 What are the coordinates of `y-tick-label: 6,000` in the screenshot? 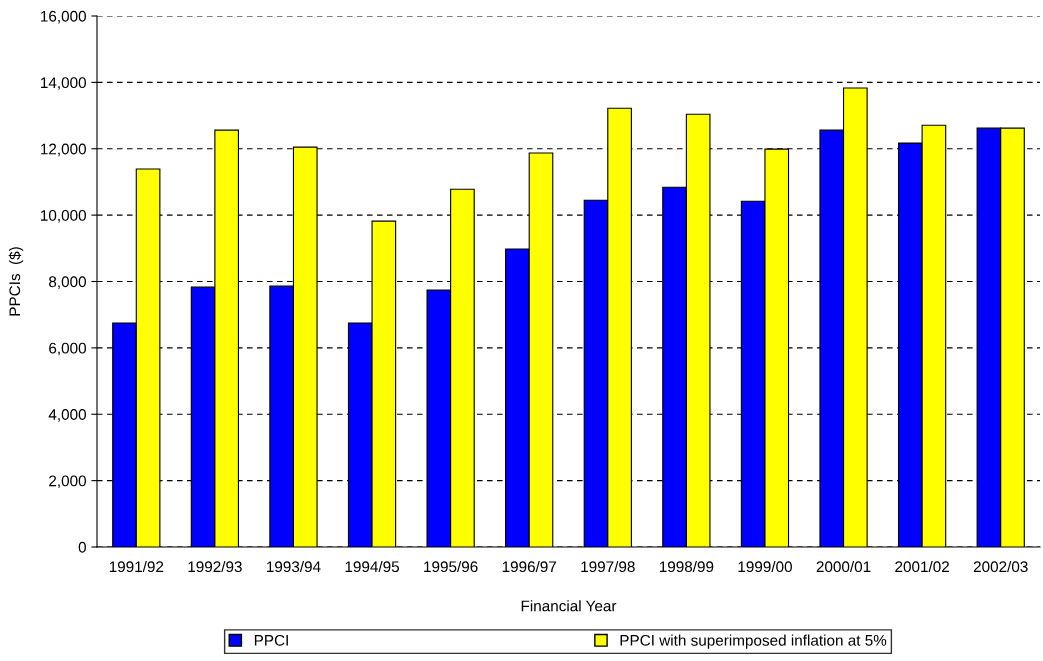 It's located at (67, 349).